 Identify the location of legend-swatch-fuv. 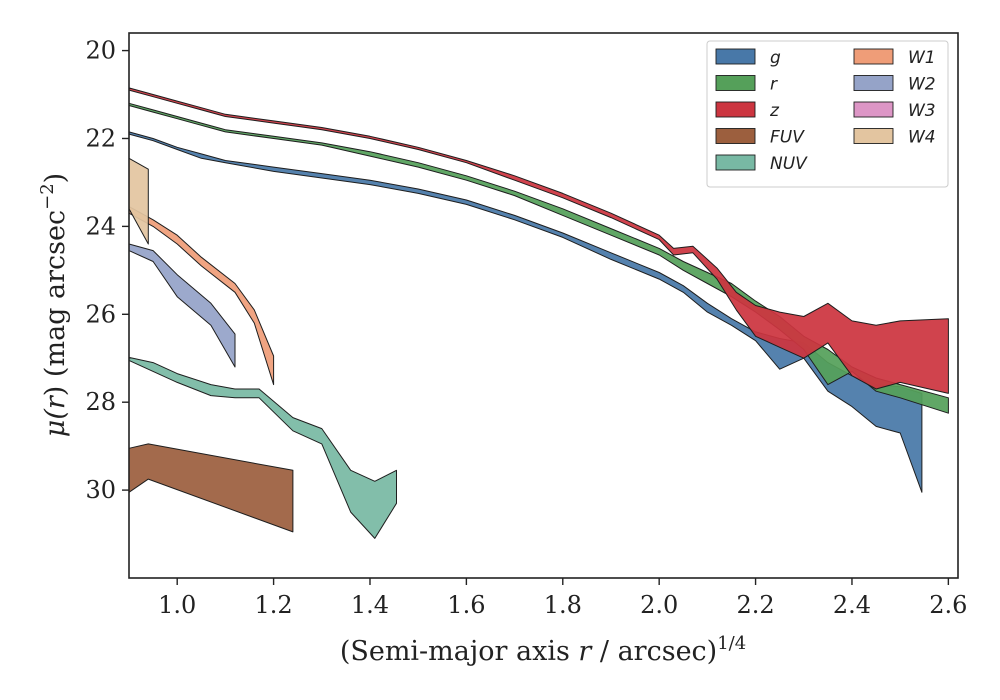
(735, 136).